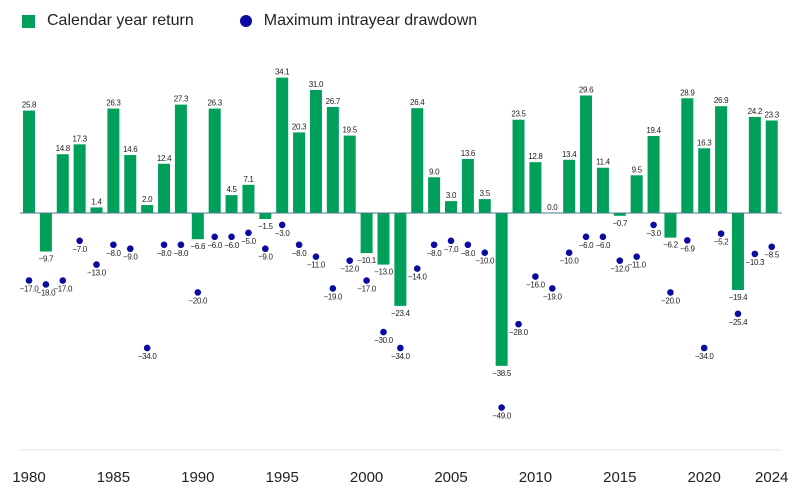 The image size is (800, 500). I want to click on legend-item-drawdown: Maximum intrayear drawdown, so click(358, 21).